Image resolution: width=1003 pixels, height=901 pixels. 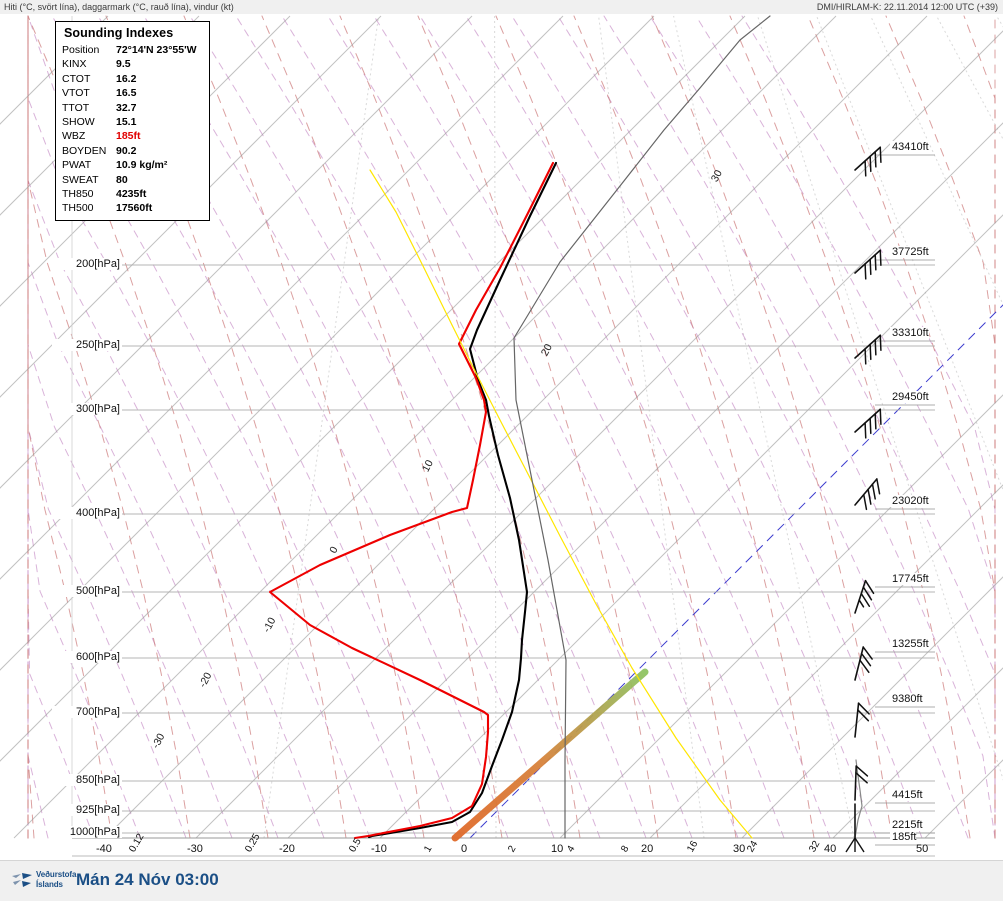 I want to click on sounding-index-key: TH850, so click(x=78, y=194).